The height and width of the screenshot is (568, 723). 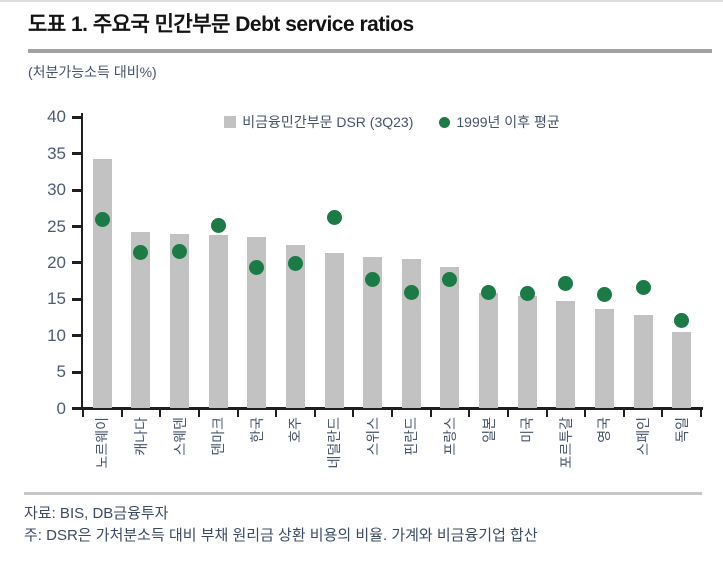 I want to click on x-label-핀란드: 핀란드, so click(x=411, y=436).